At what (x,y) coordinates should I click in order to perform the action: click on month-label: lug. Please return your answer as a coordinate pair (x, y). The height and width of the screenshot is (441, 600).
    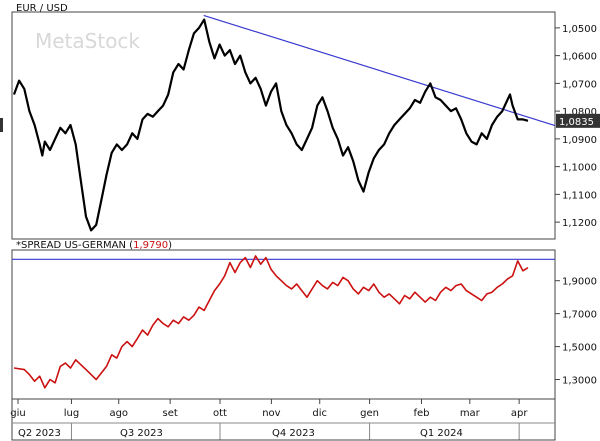
    Looking at the image, I should click on (71, 413).